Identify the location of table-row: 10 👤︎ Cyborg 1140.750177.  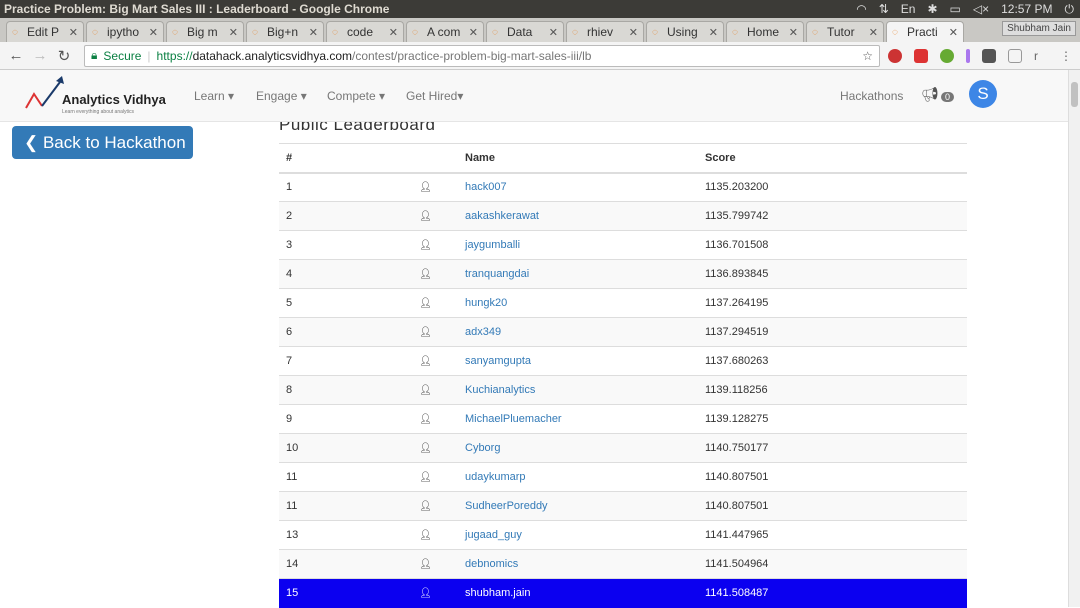
(623, 448).